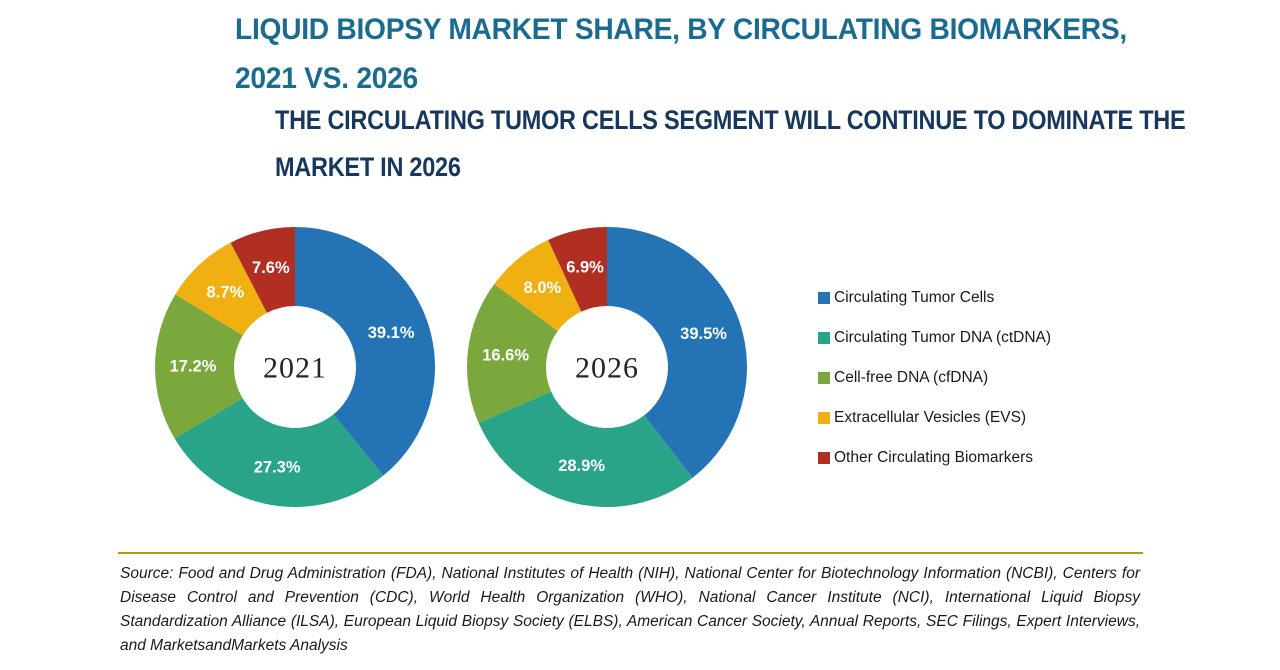 This screenshot has width=1280, height=670. What do you see at coordinates (277, 467) in the screenshot?
I see `segment-percentage-label: 27.3%` at bounding box center [277, 467].